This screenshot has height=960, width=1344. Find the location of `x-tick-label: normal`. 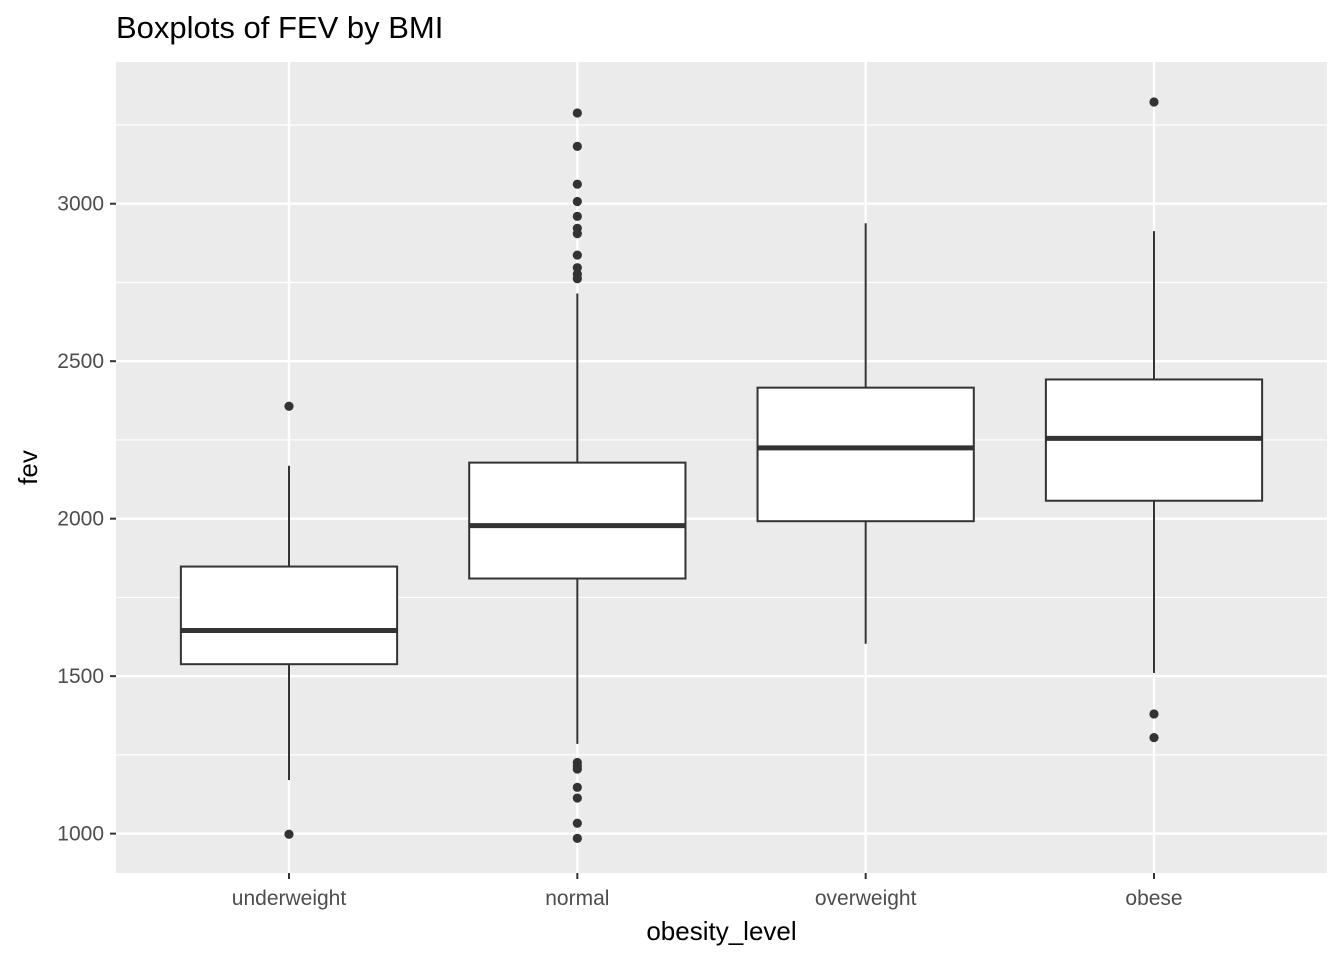

x-tick-label: normal is located at coordinates (577, 898).